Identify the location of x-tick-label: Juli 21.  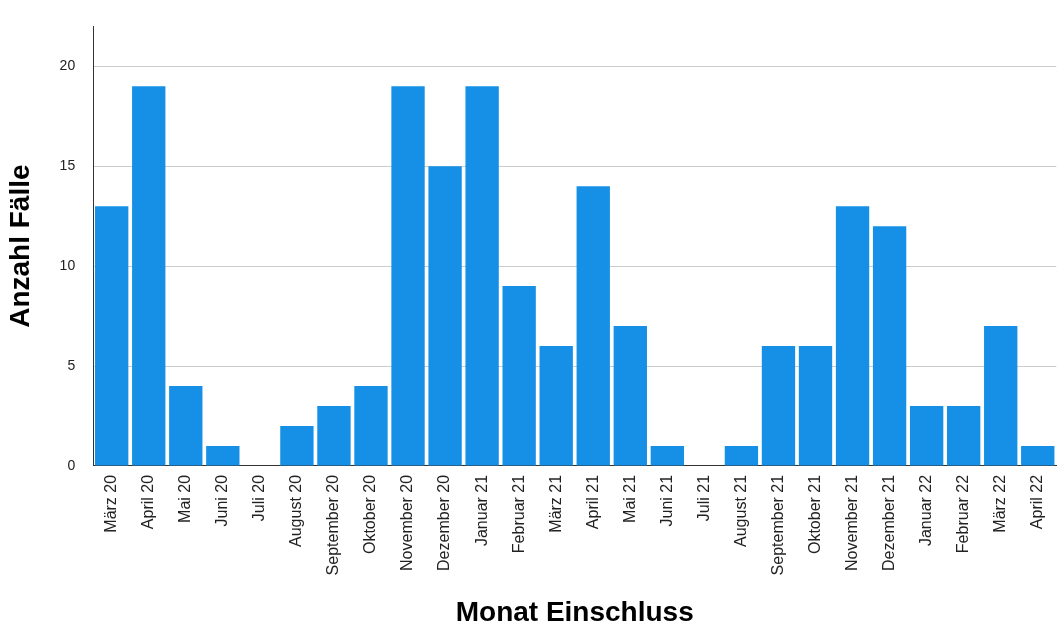
(703, 498).